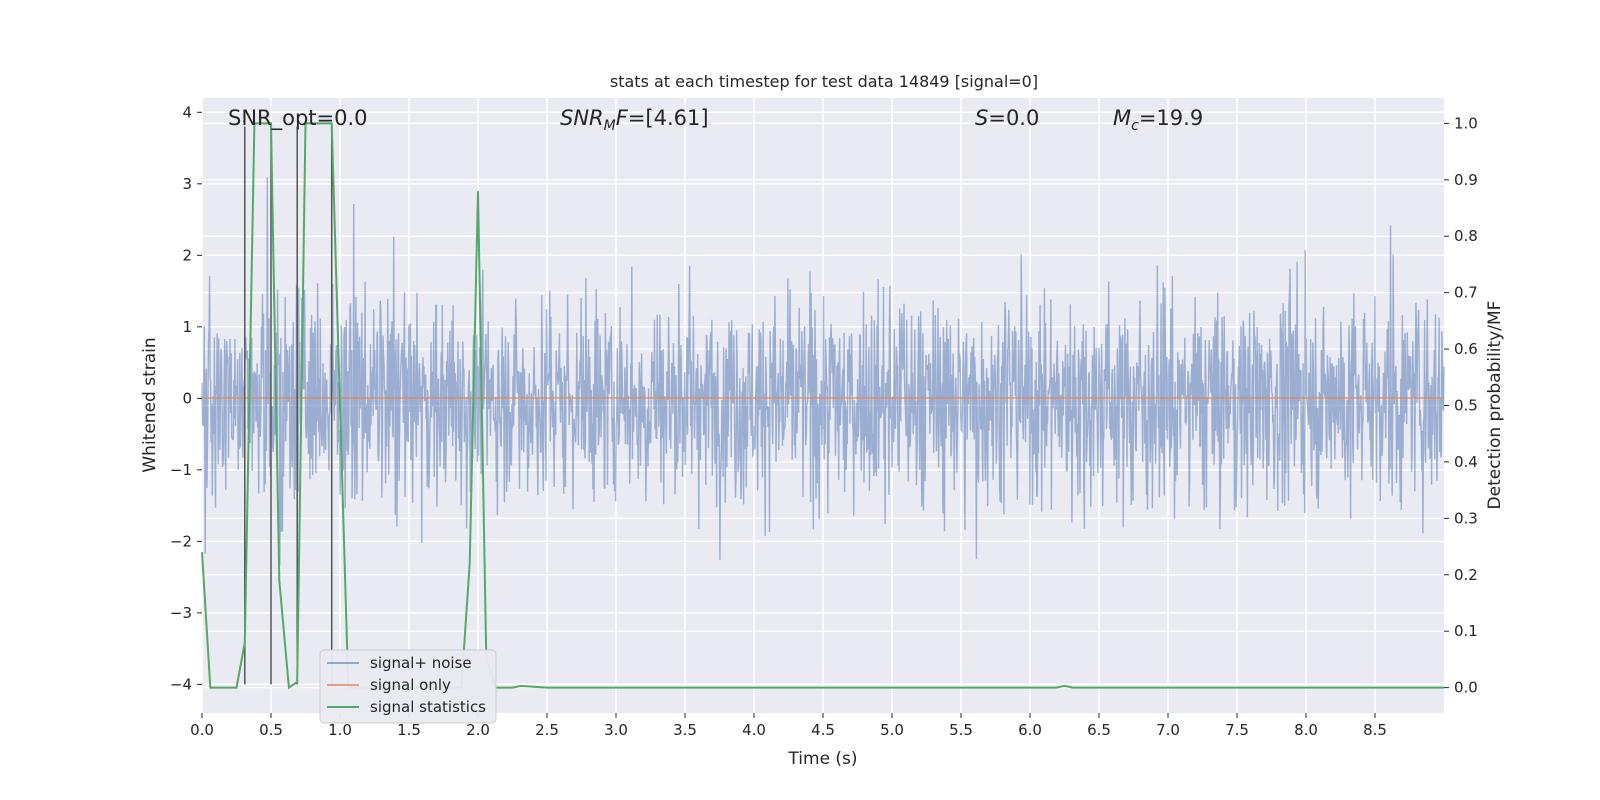 This screenshot has height=800, width=1600. I want to click on y-axis-label: Whitened strain, so click(150, 404).